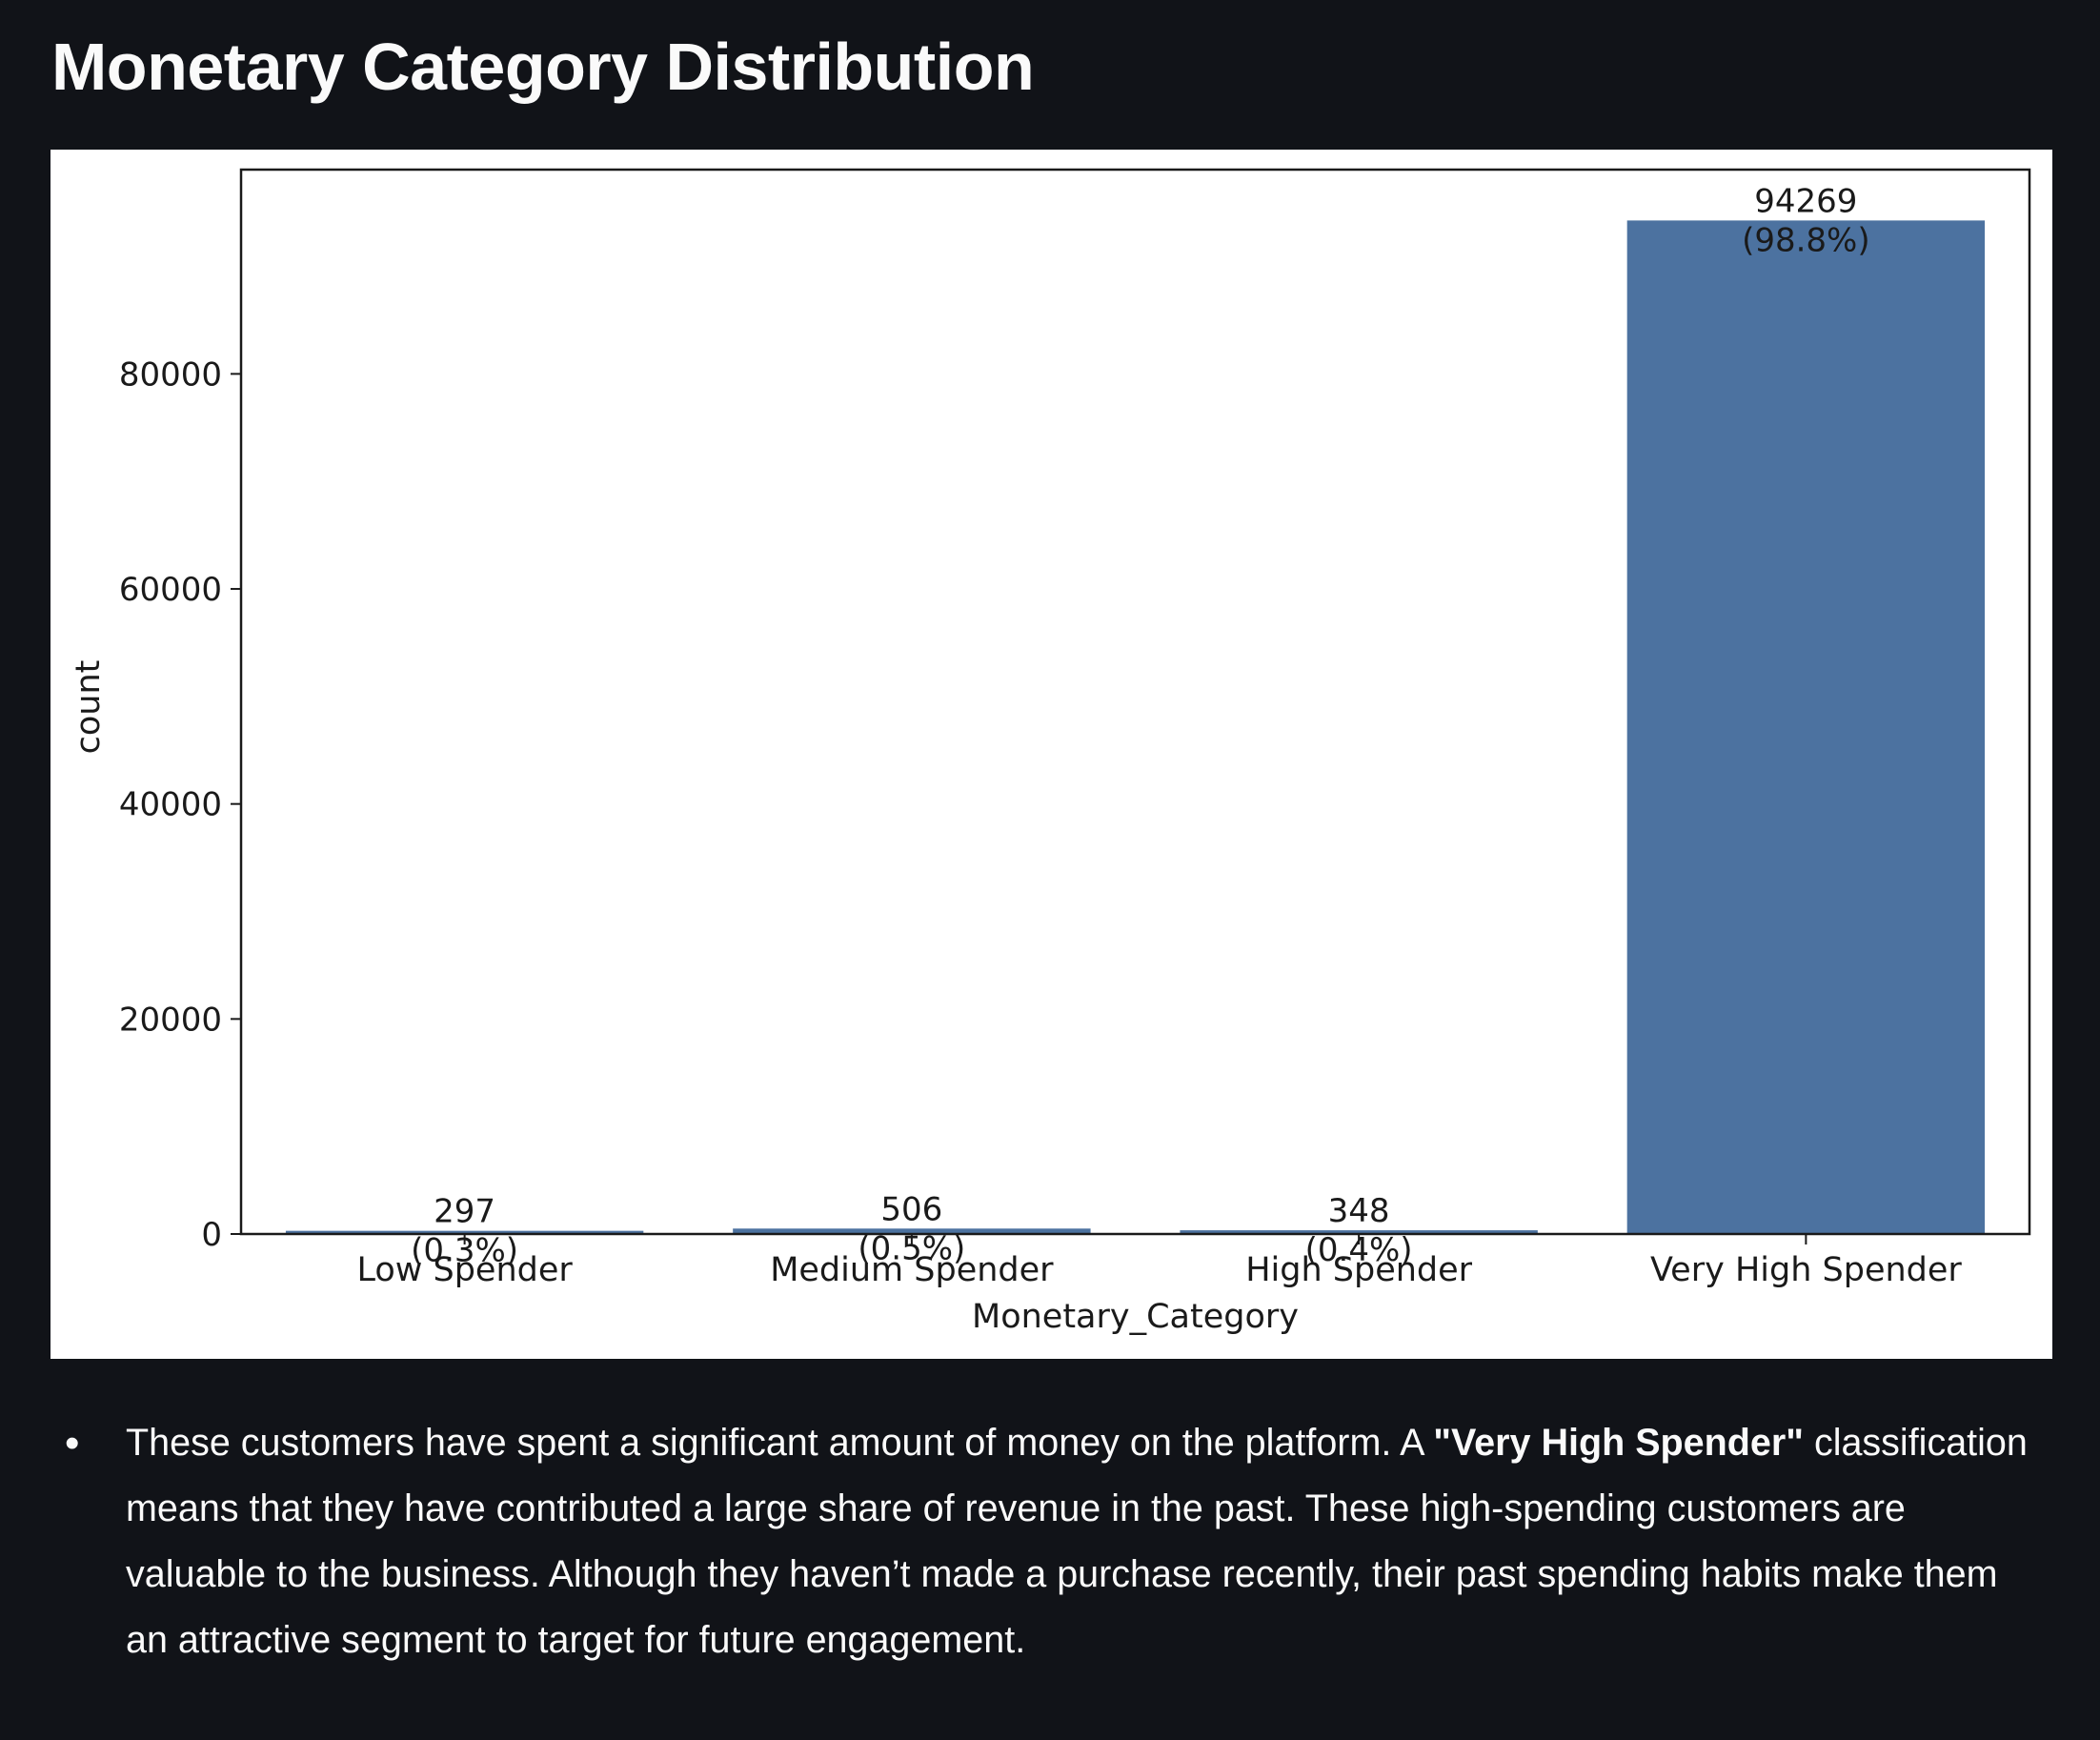 The height and width of the screenshot is (1740, 2100). Describe the element at coordinates (89, 708) in the screenshot. I see `y-axis-label: count` at that location.